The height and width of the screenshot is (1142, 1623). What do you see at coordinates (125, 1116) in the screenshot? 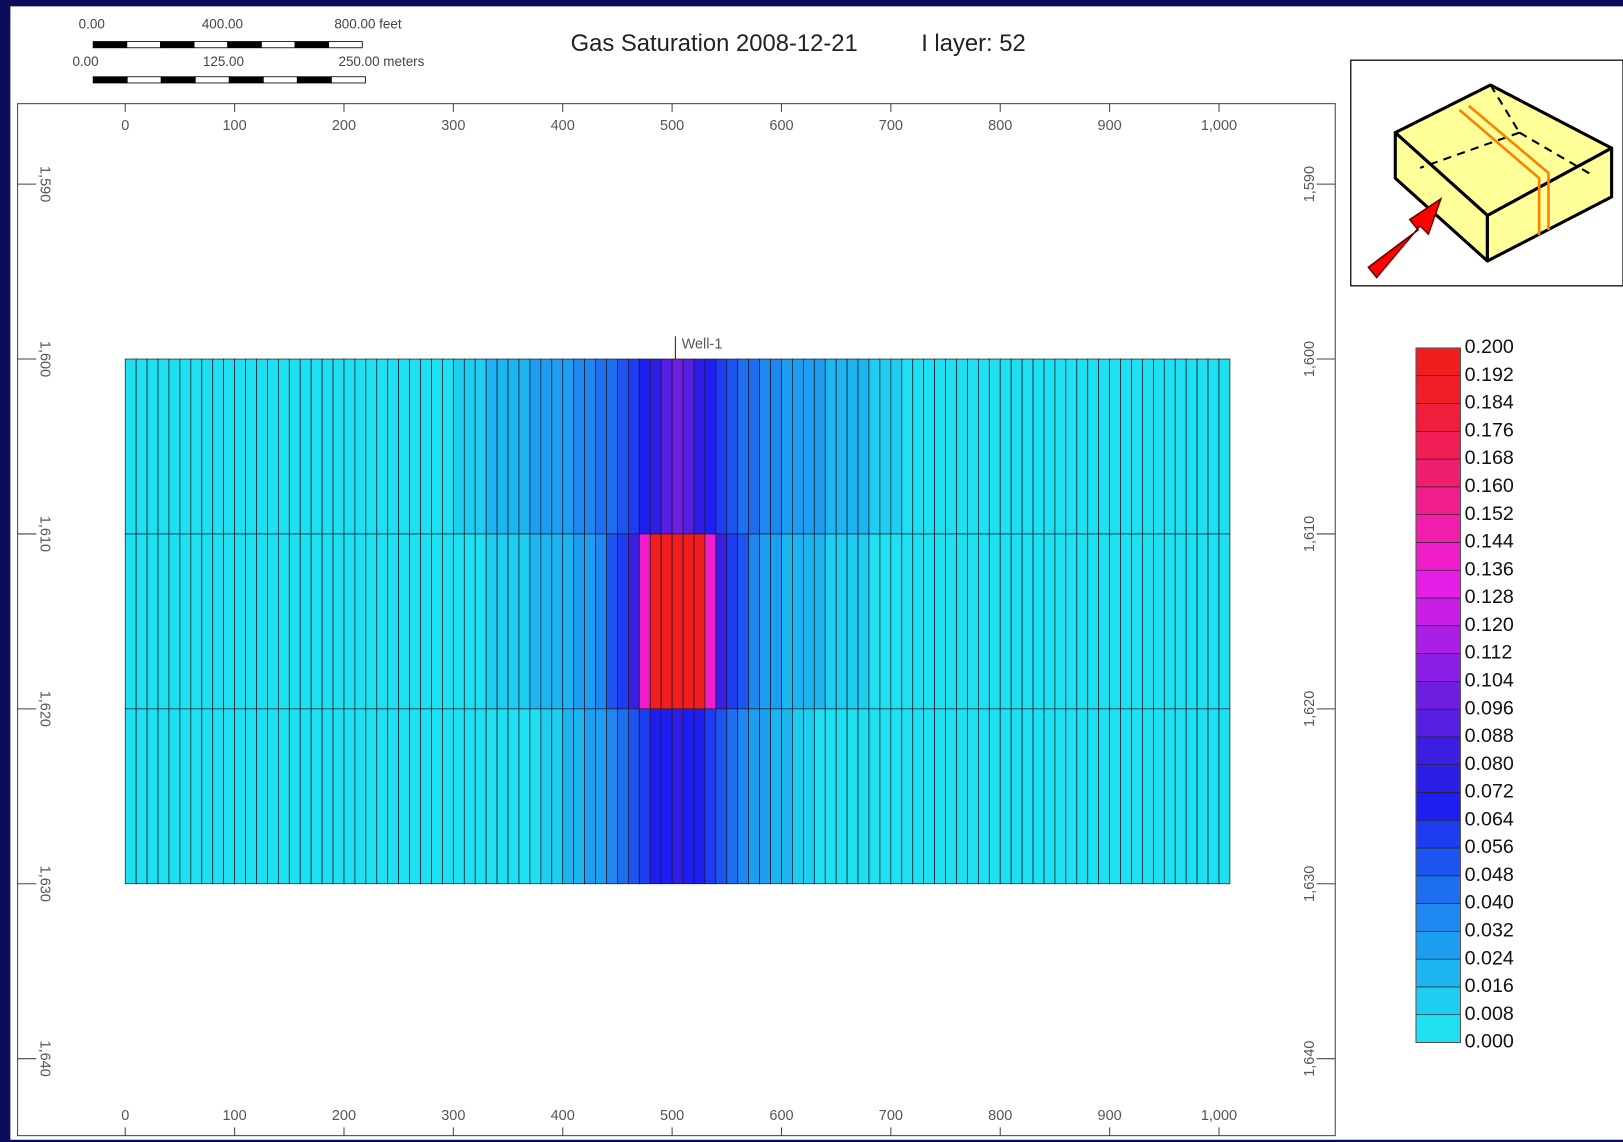
I see `x-tick-label: 0` at bounding box center [125, 1116].